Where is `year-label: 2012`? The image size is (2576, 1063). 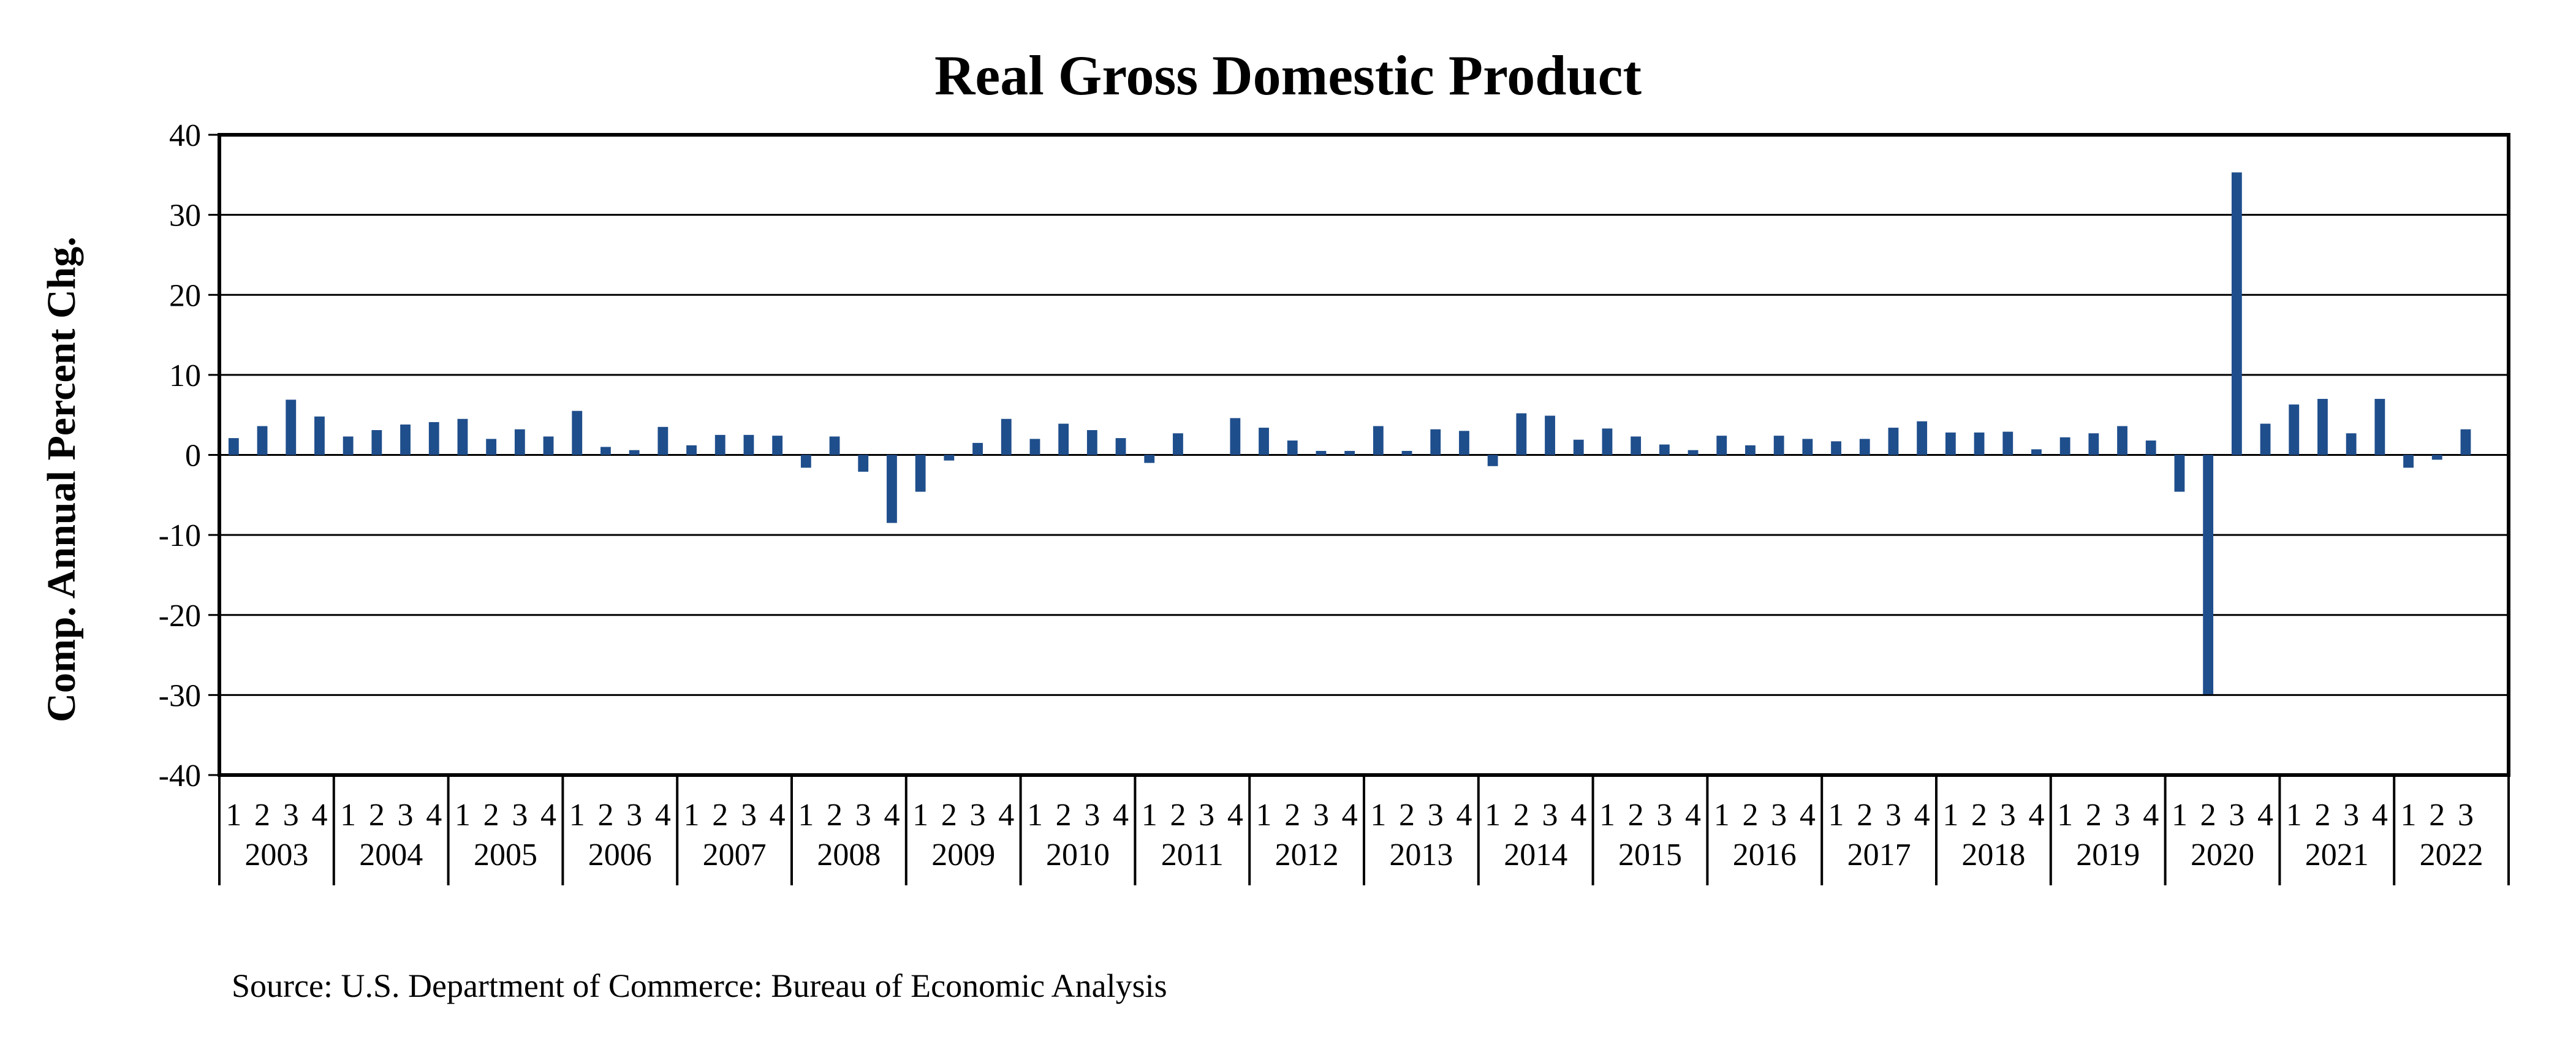
year-label: 2012 is located at coordinates (1307, 855).